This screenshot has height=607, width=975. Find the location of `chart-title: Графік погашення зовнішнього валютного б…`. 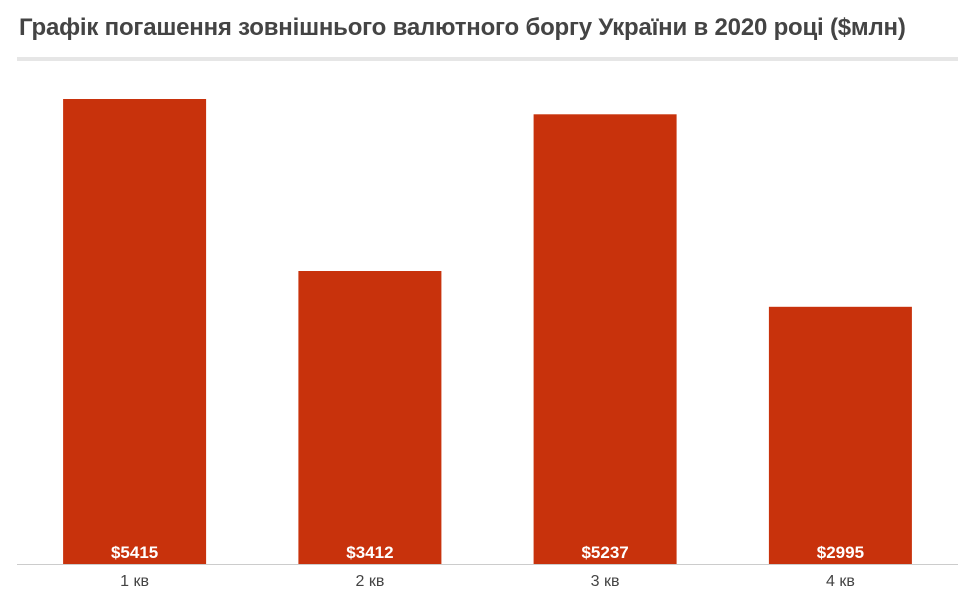

chart-title: Графік погашення зовнішнього валютного б… is located at coordinates (462, 27).